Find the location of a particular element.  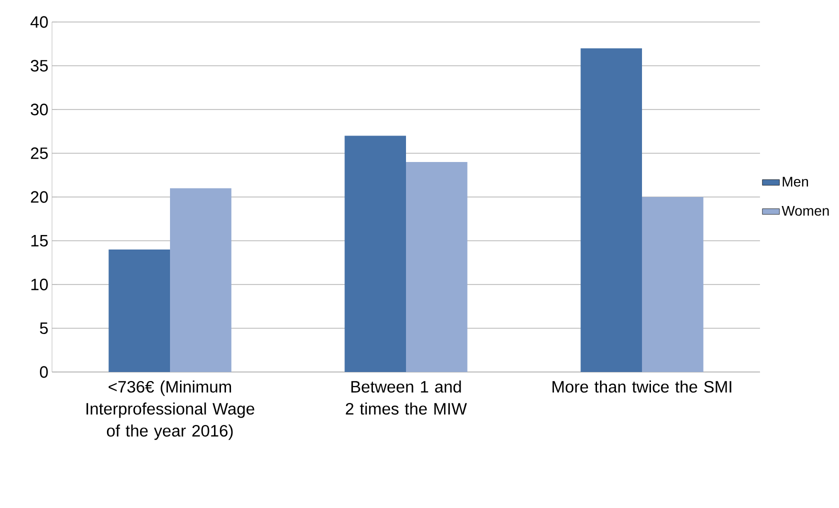

x-tick-label: <736€ (Minimum Interprofessional Wage of the year 2016) is located at coordinates (170, 410).